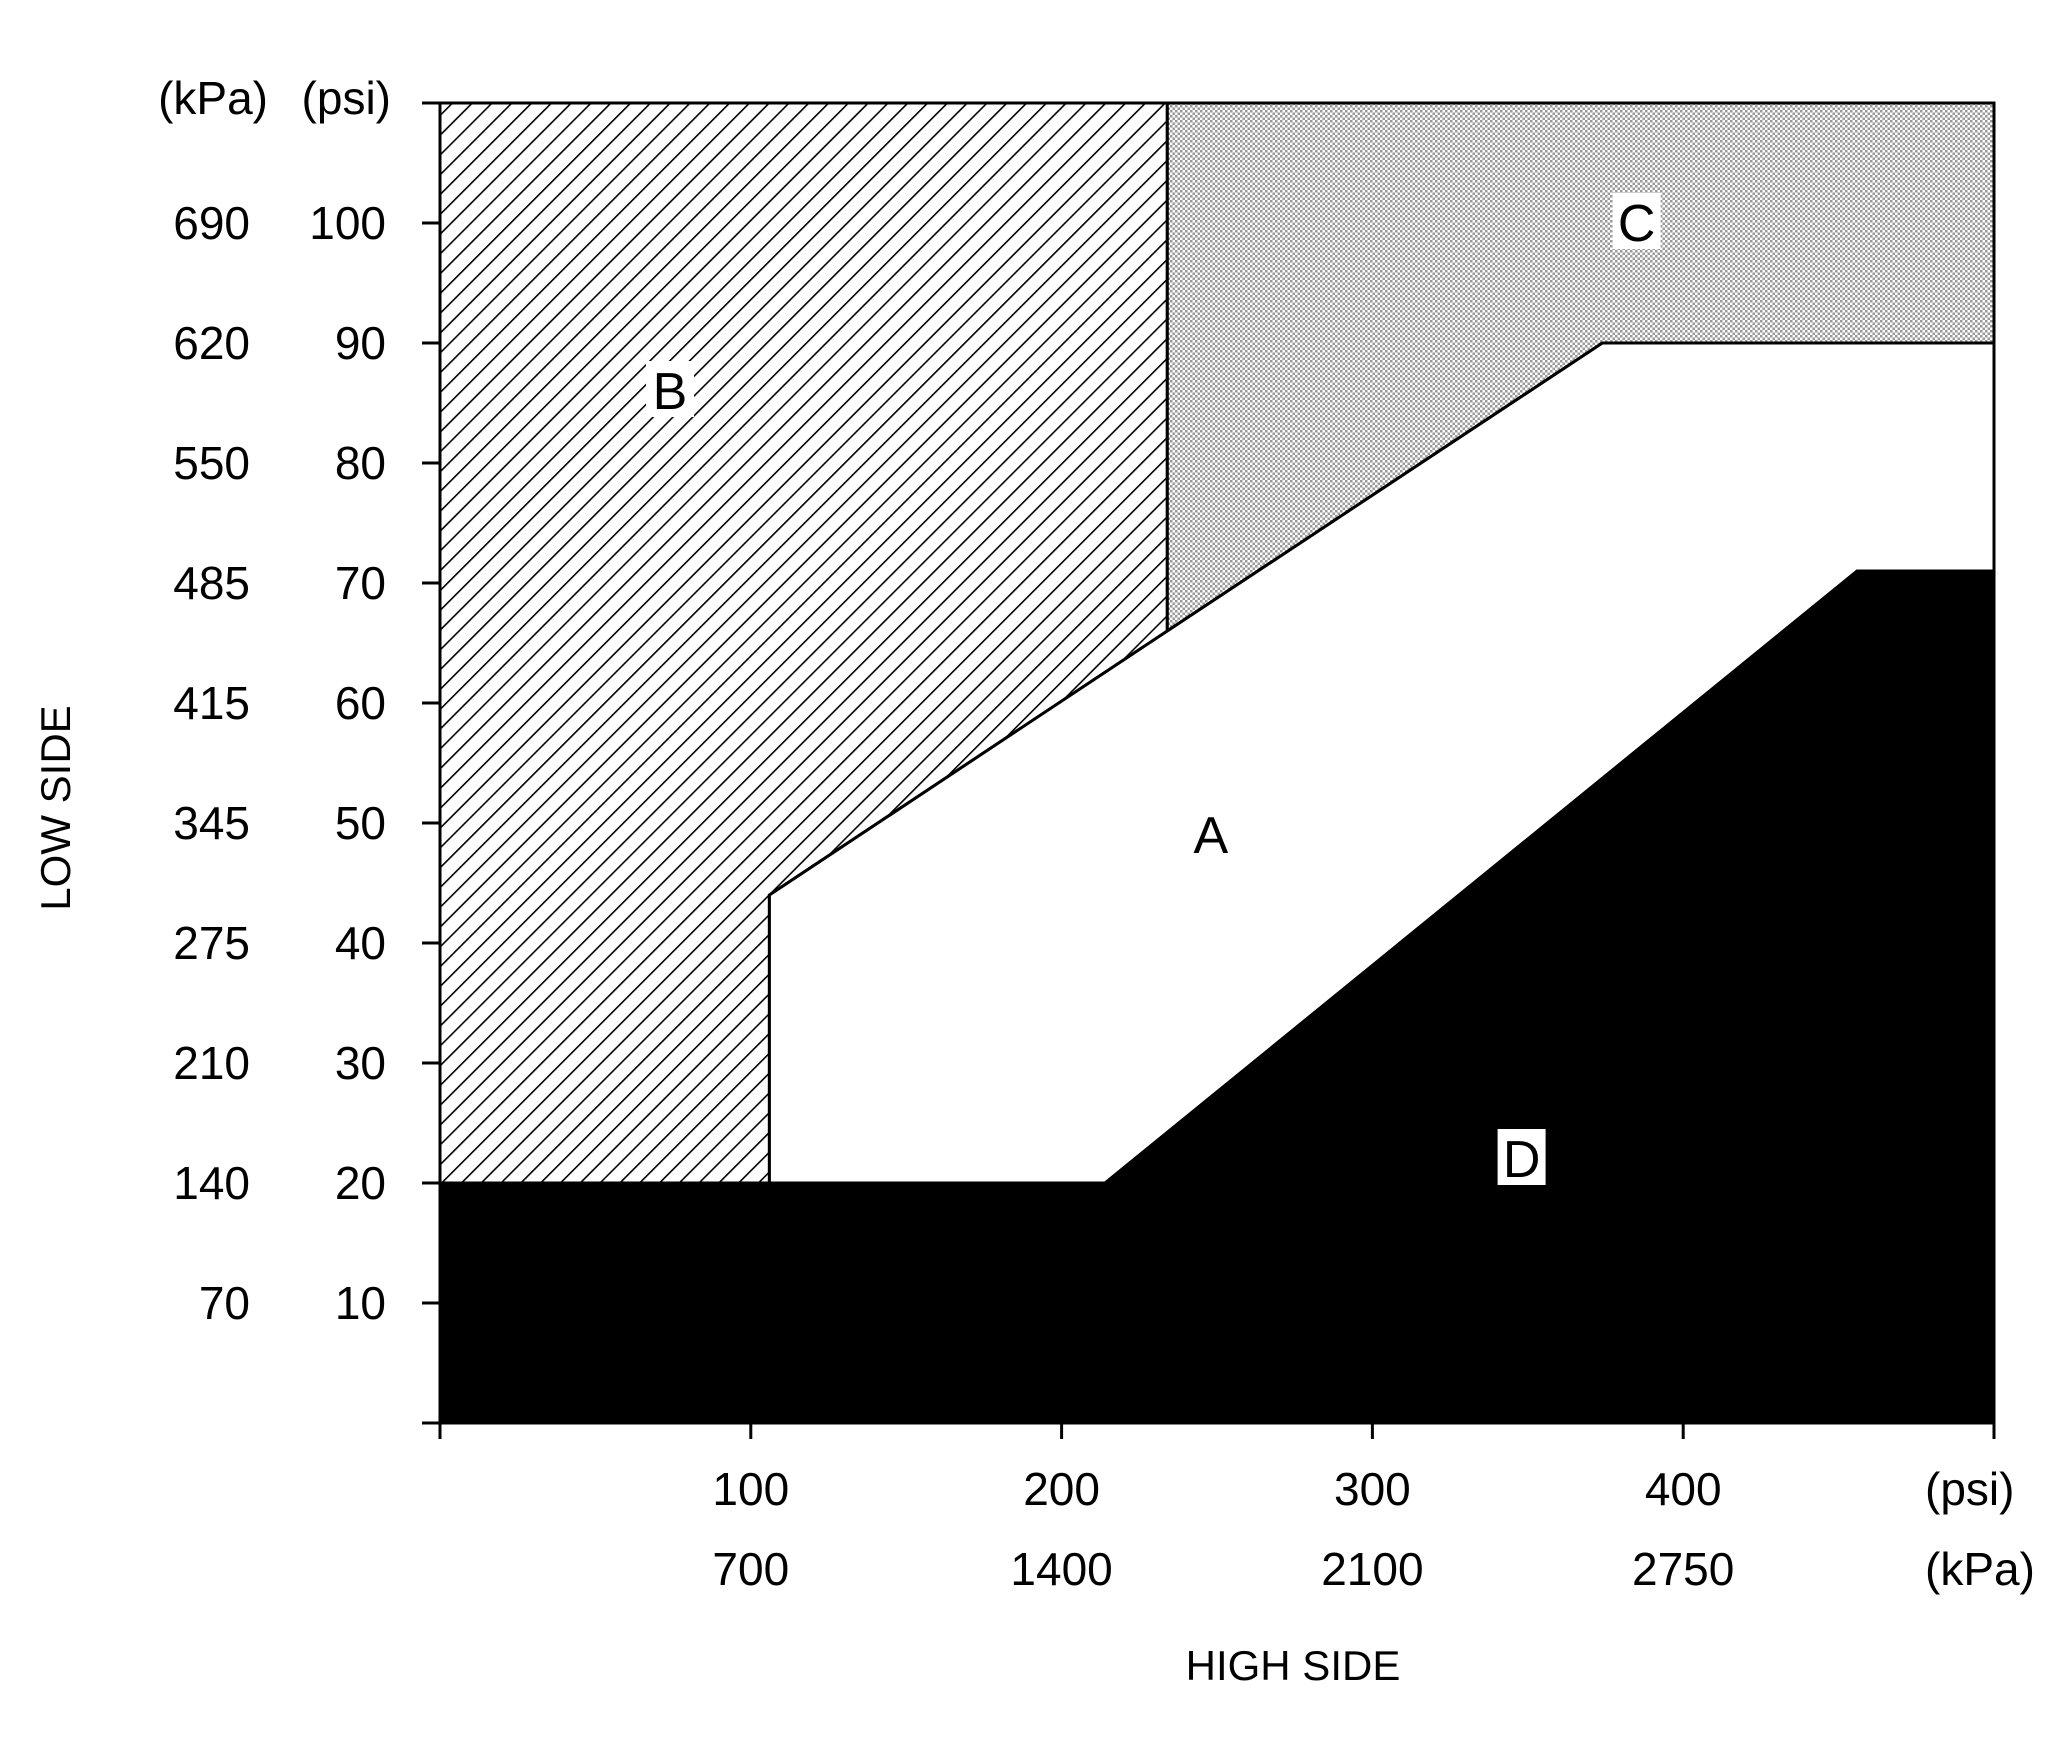 The width and height of the screenshot is (2066, 1741). I want to click on y-tick-label-kpa: 275, so click(211, 943).